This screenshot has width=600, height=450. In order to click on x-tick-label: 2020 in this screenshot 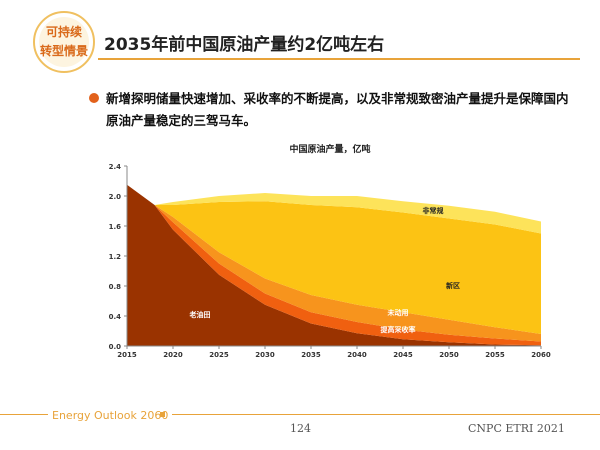, I will do `click(173, 355)`.